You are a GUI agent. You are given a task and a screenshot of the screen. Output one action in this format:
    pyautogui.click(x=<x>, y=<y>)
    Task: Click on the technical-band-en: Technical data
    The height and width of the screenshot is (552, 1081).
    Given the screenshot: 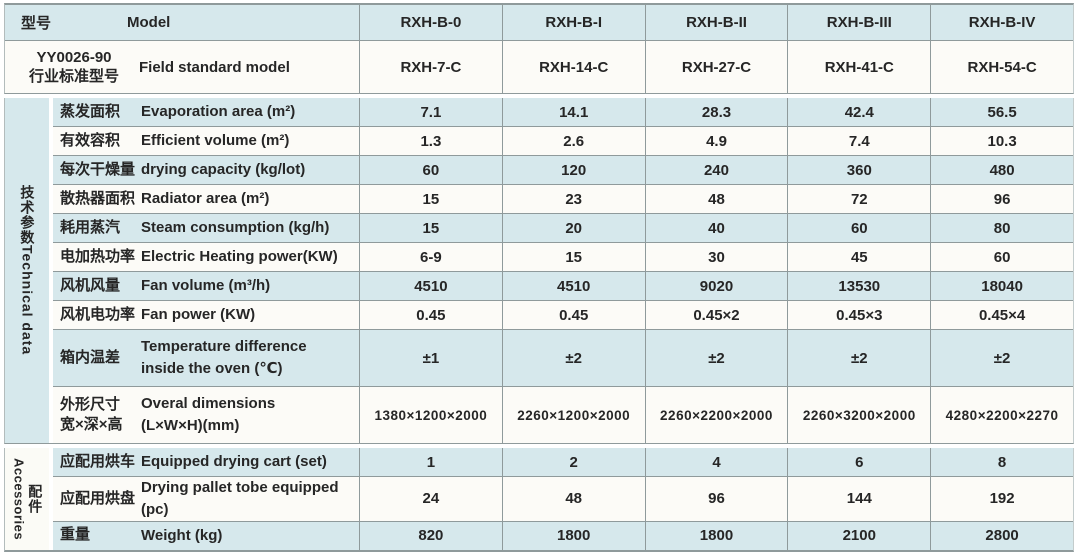 What is the action you would take?
    pyautogui.click(x=27, y=300)
    